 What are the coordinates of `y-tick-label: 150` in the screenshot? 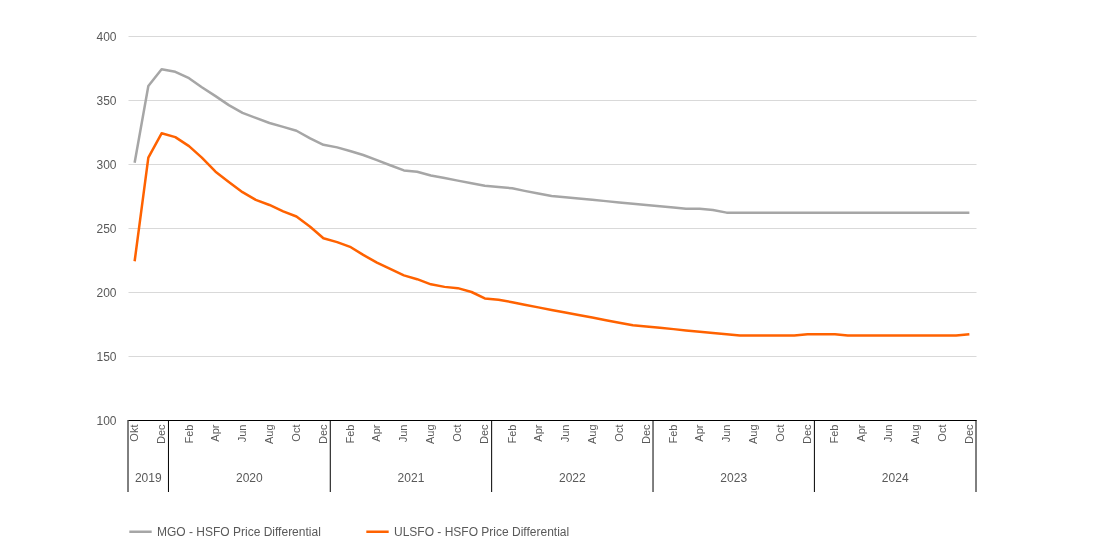 It's located at (106, 356).